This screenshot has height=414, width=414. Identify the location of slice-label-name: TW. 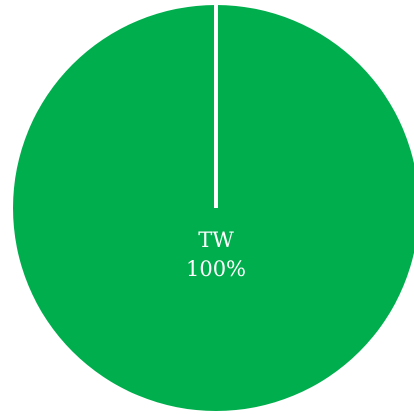
(216, 240).